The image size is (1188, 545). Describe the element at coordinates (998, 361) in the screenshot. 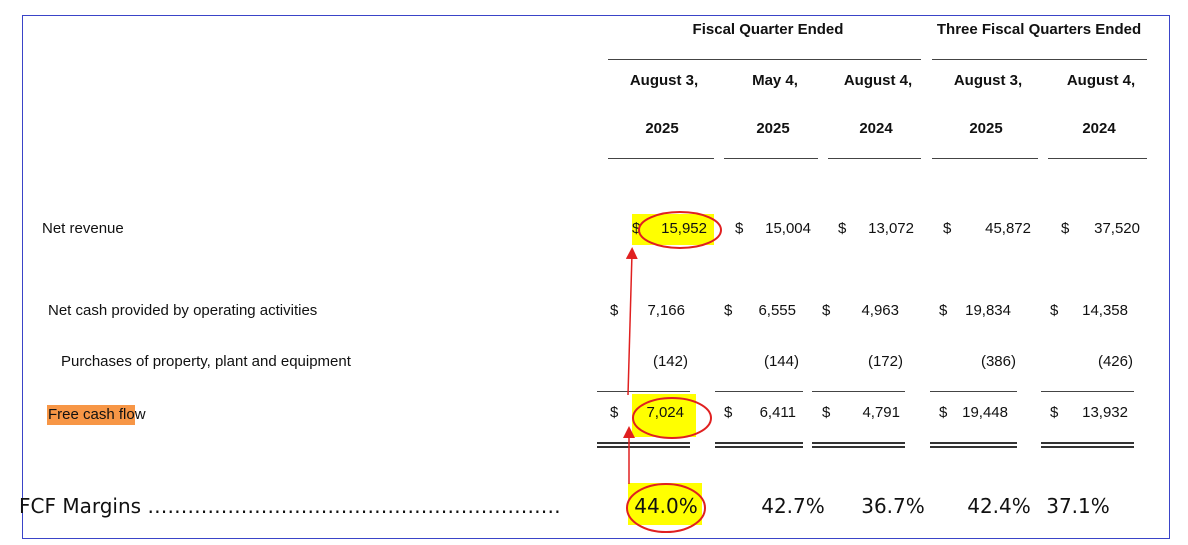

I see `cell-ppe: (386)` at that location.